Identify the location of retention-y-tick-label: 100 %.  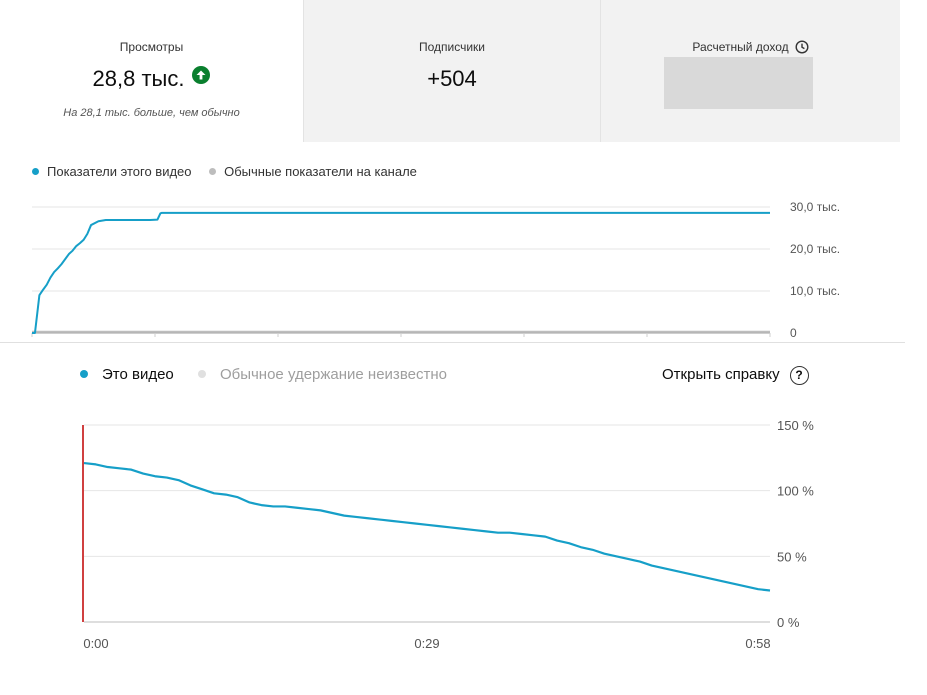
(795, 491).